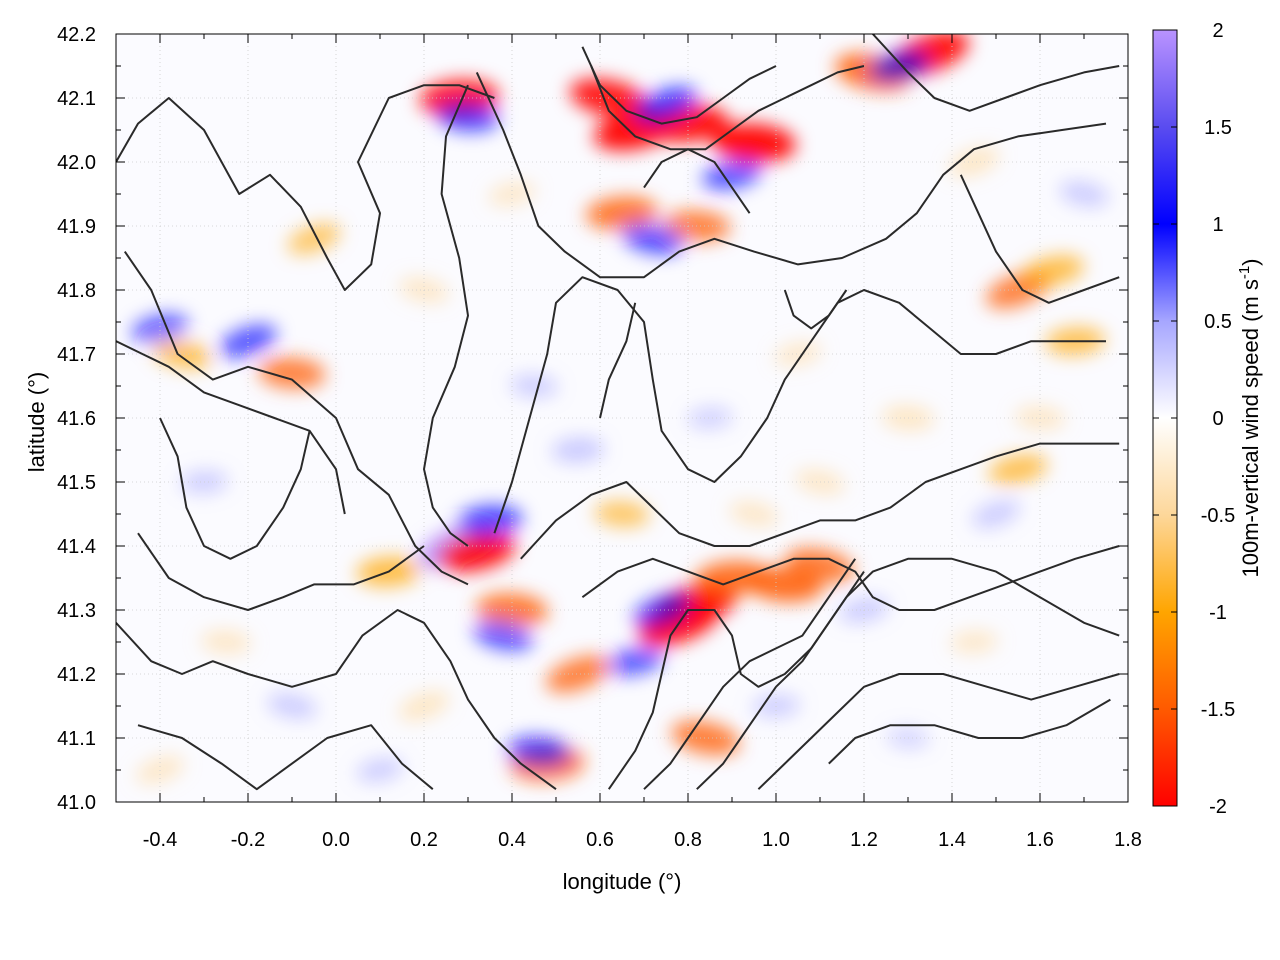 The height and width of the screenshot is (960, 1280). What do you see at coordinates (1244, 272) in the screenshot?
I see `colorbar-title-sup: -1` at bounding box center [1244, 272].